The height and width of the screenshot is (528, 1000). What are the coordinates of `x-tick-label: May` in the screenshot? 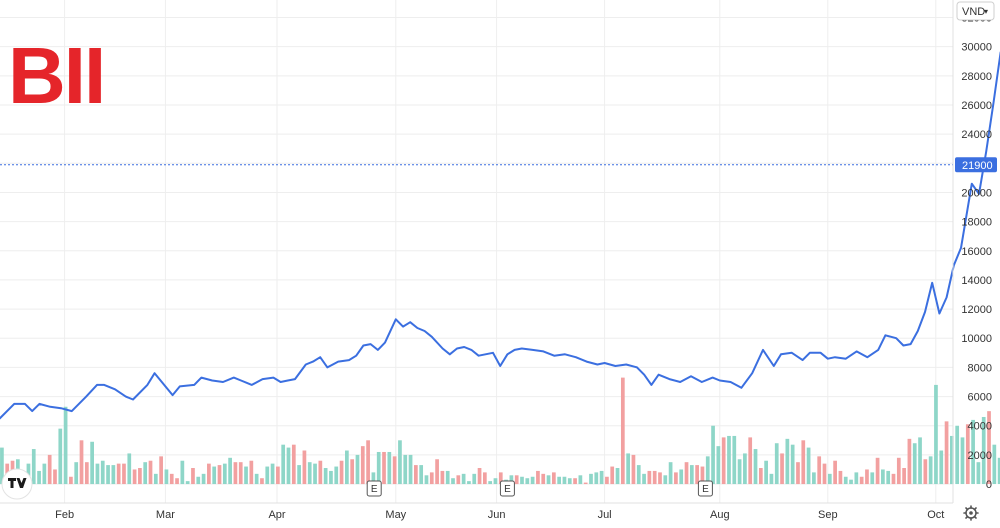 It's located at (395, 515).